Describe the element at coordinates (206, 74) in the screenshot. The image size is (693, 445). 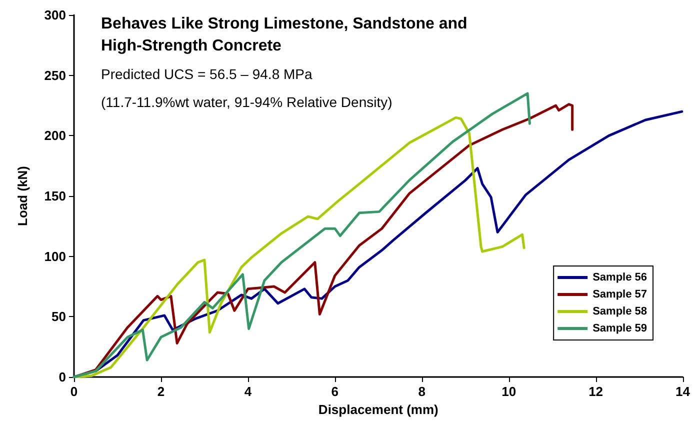
I see `text: Predicted UCS = 56.5 – 94.8 MPa` at that location.